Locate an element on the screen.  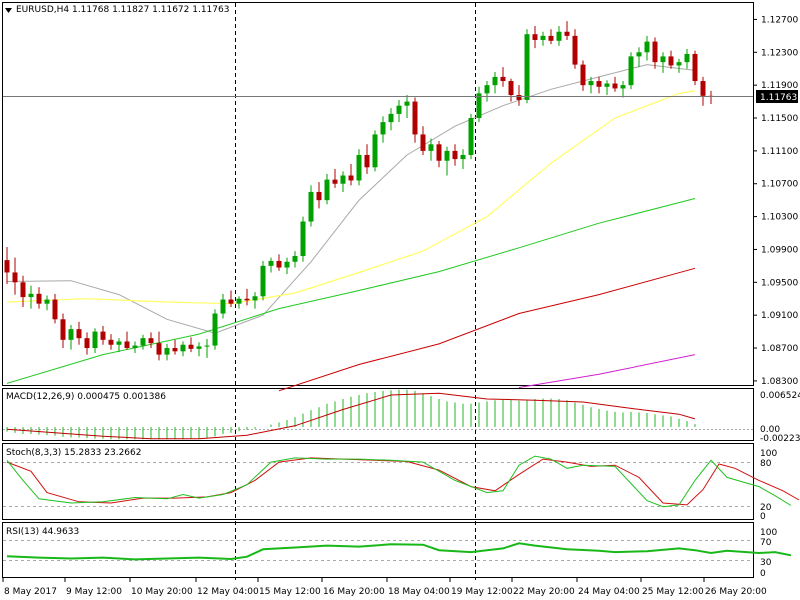
price-axis-label: 1.08300 is located at coordinates (779, 382).